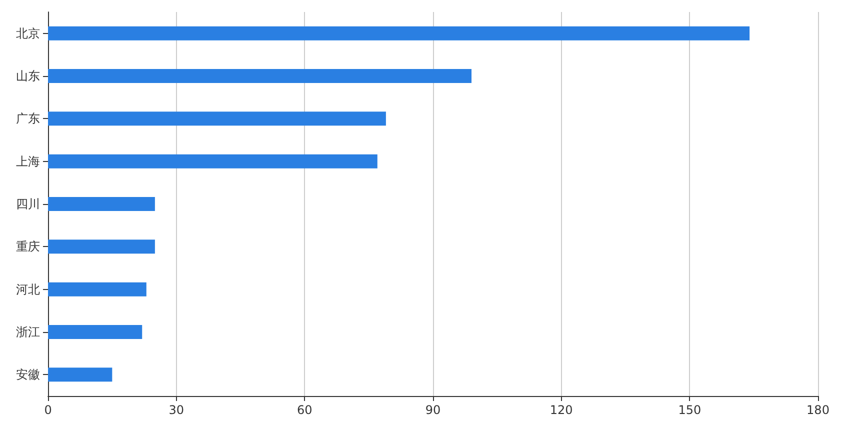  I want to click on y-tick-label: 广东, so click(28, 119).